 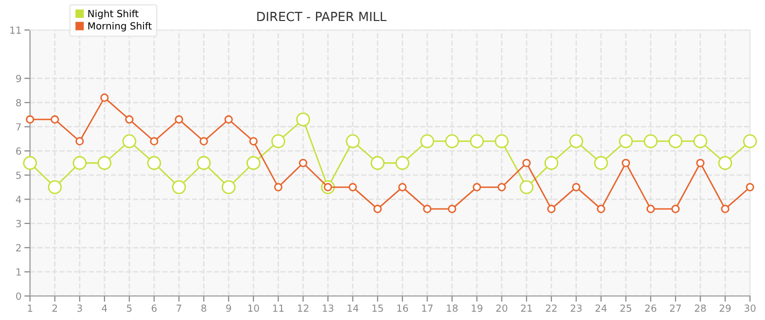 I want to click on x-tick-label: 28, so click(x=700, y=308).